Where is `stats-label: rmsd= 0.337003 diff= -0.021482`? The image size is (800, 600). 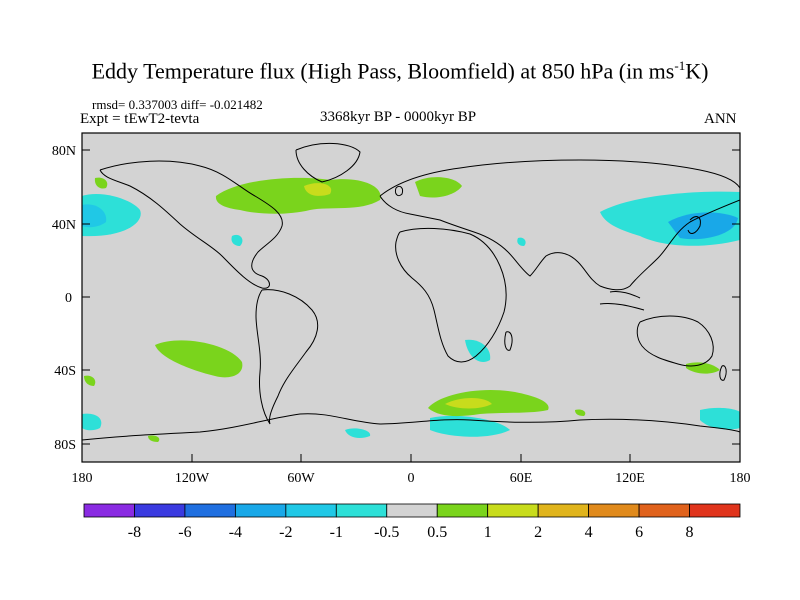 stats-label: rmsd= 0.337003 diff= -0.021482 is located at coordinates (177, 104).